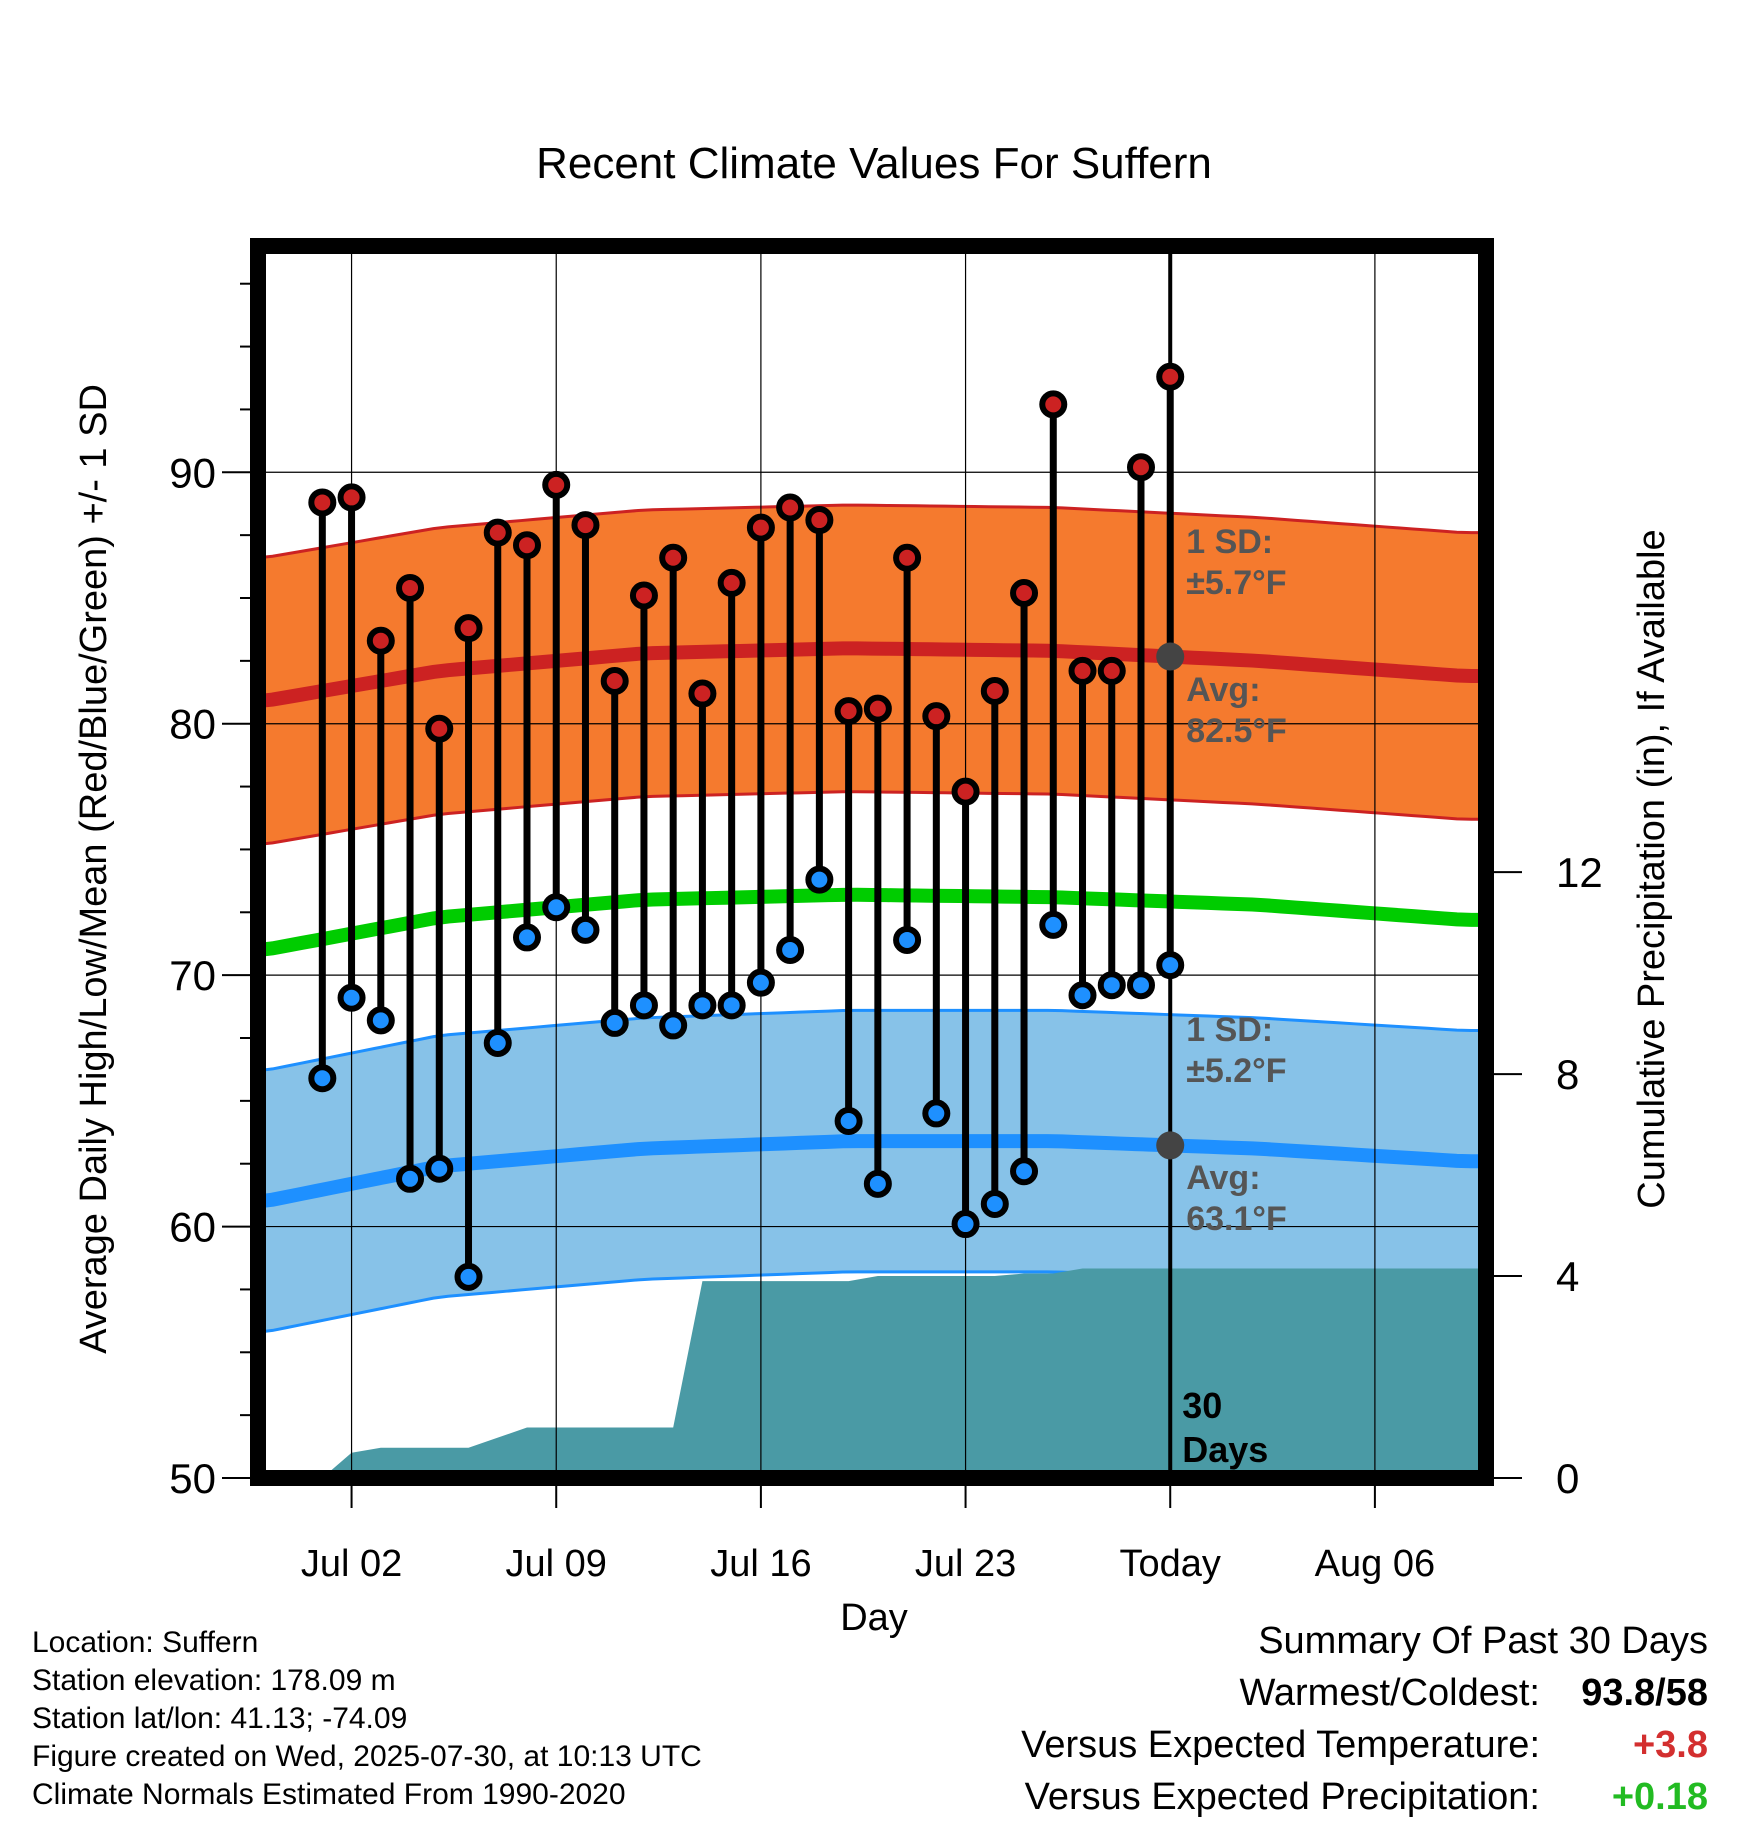 This screenshot has height=1828, width=1748. I want to click on info-normals: Climate Normals Estimated From 1990-2020, so click(329, 1794).